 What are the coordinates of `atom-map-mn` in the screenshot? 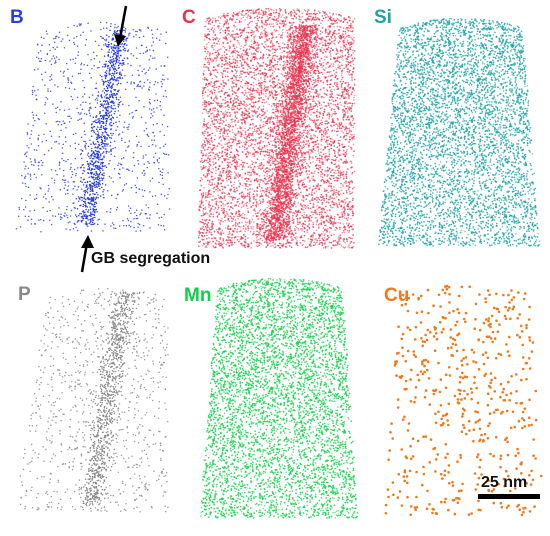 It's located at (279, 398).